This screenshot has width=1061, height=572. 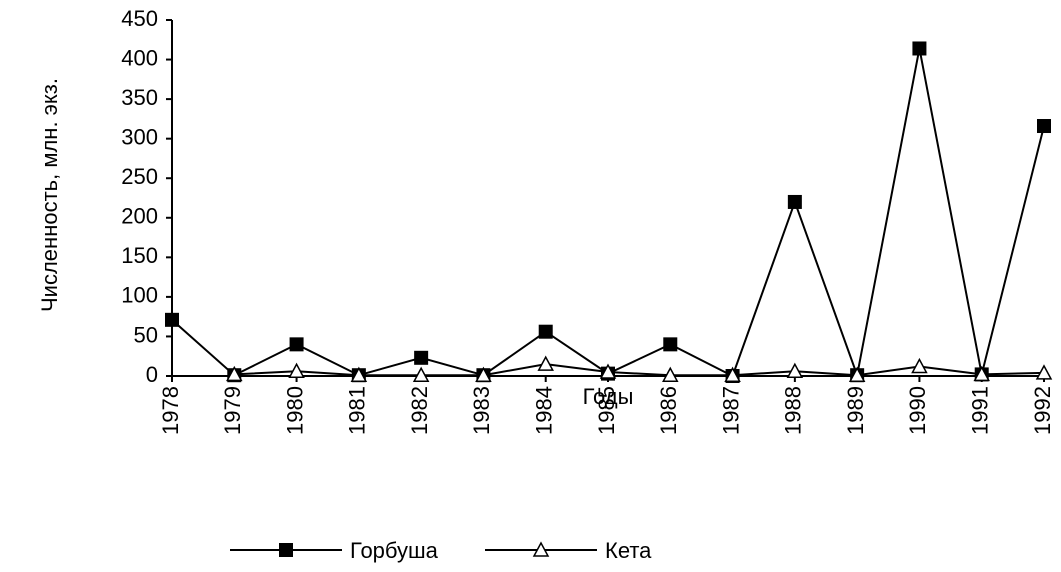 What do you see at coordinates (232, 410) in the screenshot?
I see `x-tick-label: 1979` at bounding box center [232, 410].